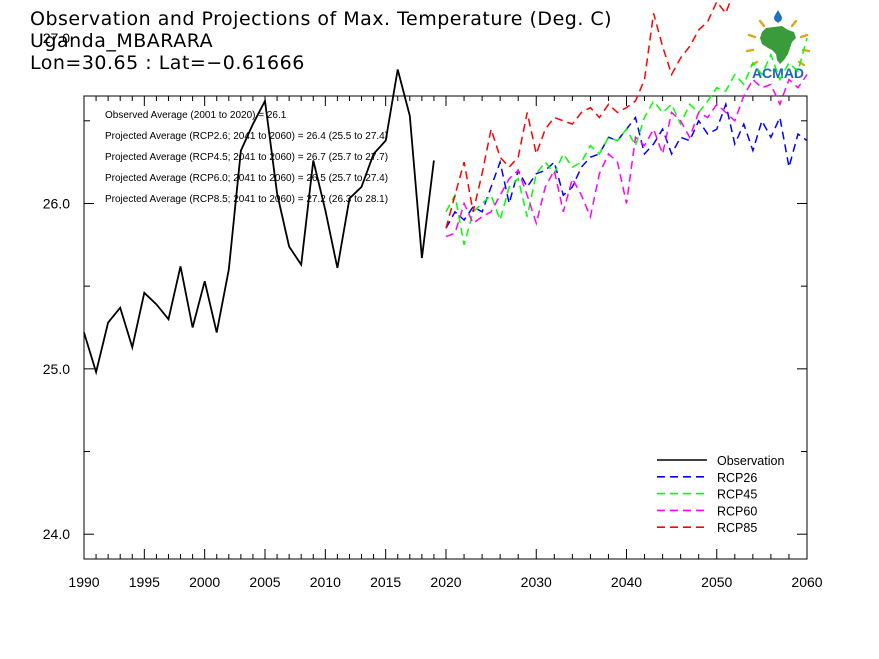 The width and height of the screenshot is (879, 659). What do you see at coordinates (83, 582) in the screenshot?
I see `x-tick-label: 1990` at bounding box center [83, 582].